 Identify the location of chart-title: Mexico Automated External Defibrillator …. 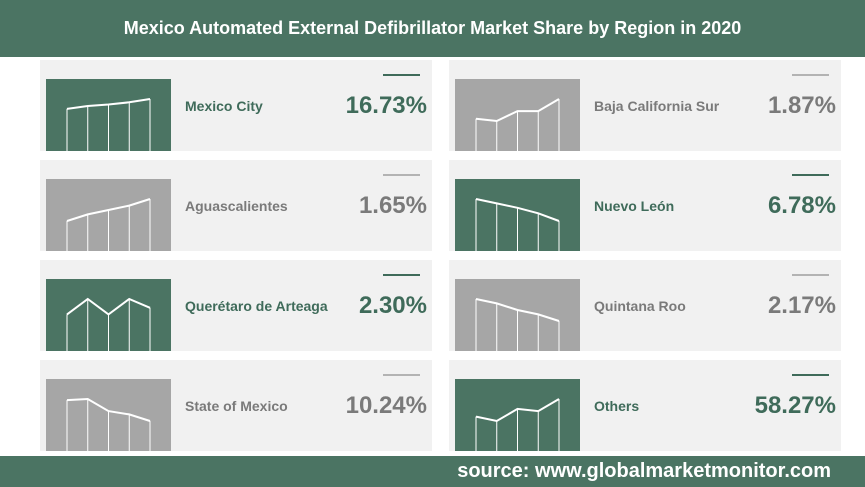
(432, 28).